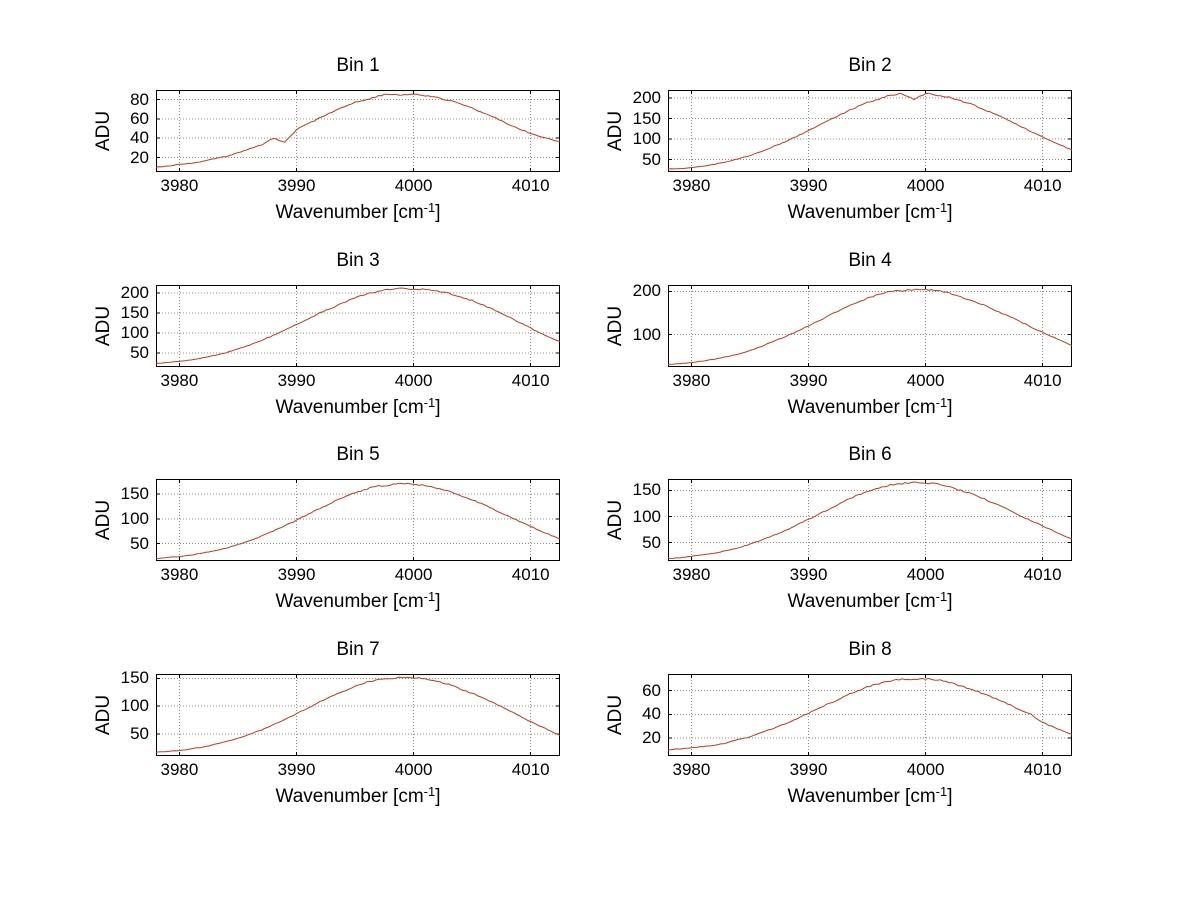 The height and width of the screenshot is (901, 1200). Describe the element at coordinates (870, 649) in the screenshot. I see `chart-title: Bin 8` at that location.